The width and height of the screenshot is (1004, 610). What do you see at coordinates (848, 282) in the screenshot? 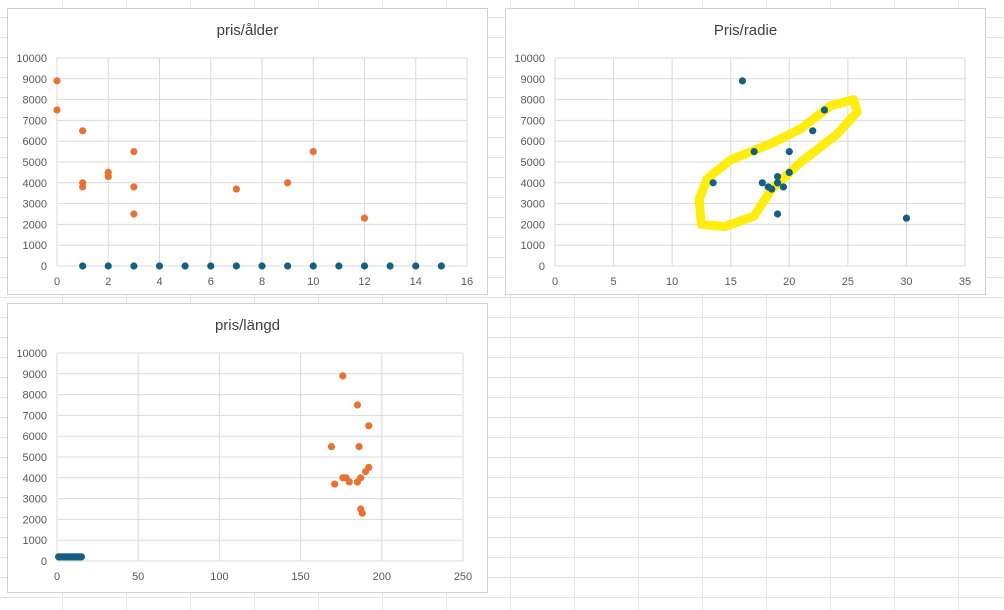
I see `x-tick-label: 25` at bounding box center [848, 282].